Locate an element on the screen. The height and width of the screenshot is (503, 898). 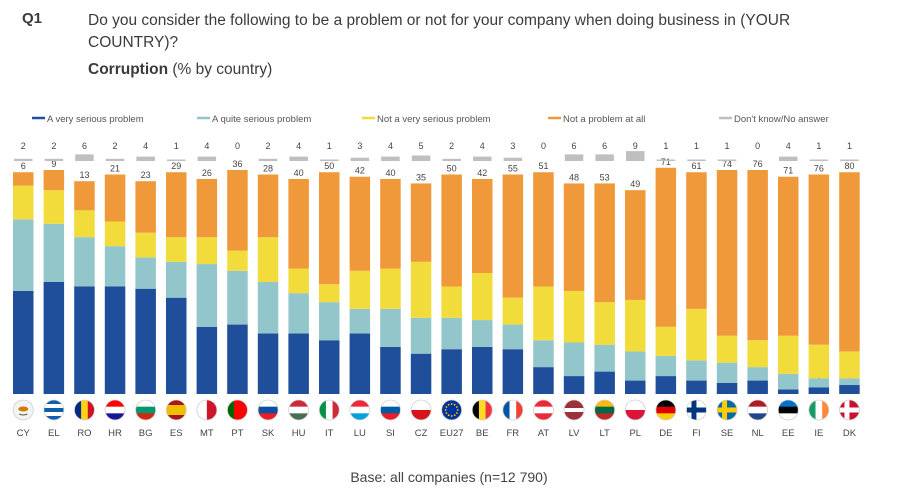
data-label: 50 is located at coordinates (452, 168).